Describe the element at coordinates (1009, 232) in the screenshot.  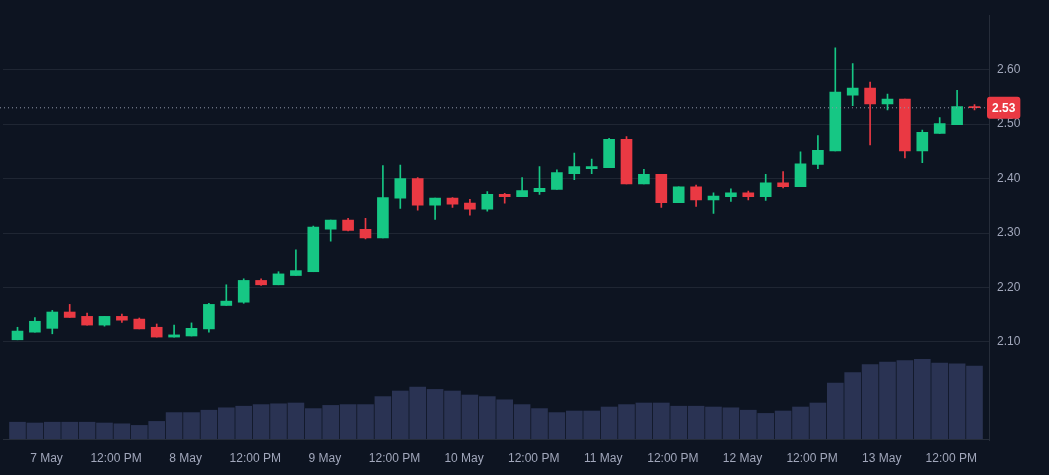
I see `y-tick-label: 2.30` at that location.